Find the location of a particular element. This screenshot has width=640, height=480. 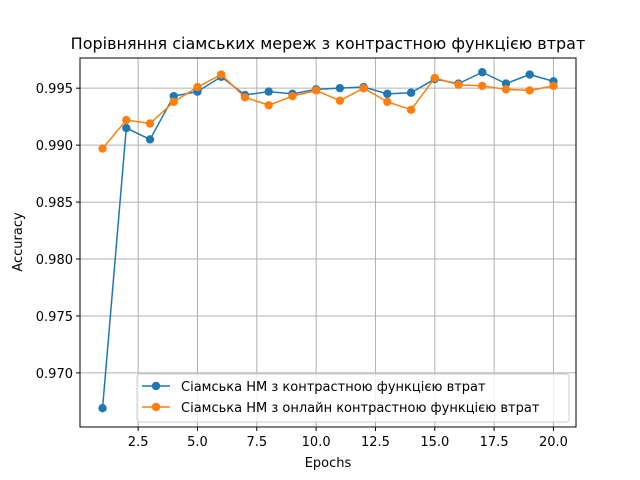

legend-box is located at coordinates (353, 398).